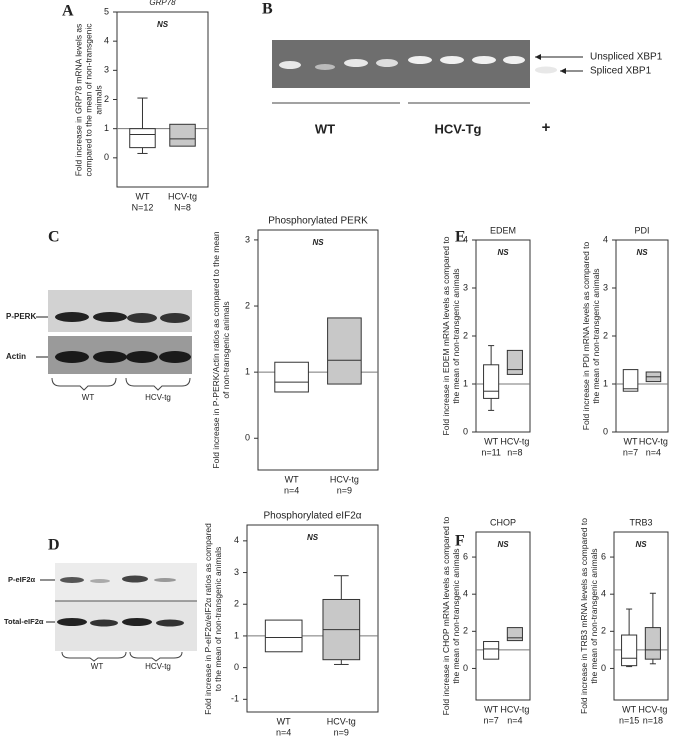 This screenshot has width=685, height=749. Describe the element at coordinates (621, 71) in the screenshot. I see `band-label: Spliced XBP1` at that location.